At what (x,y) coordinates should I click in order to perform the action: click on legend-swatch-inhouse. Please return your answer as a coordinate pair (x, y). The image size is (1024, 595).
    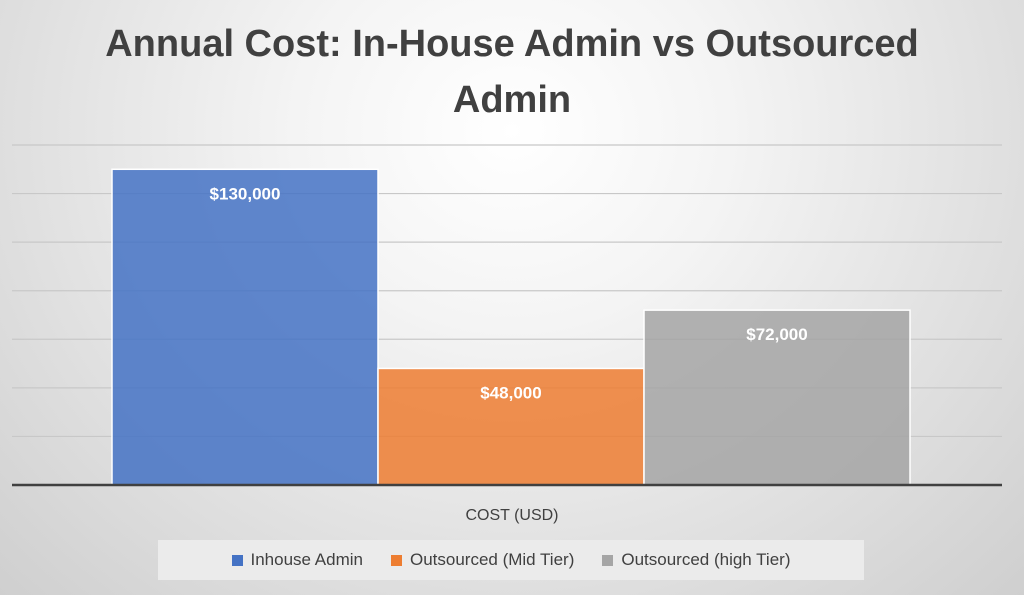
    Looking at the image, I should click on (237, 560).